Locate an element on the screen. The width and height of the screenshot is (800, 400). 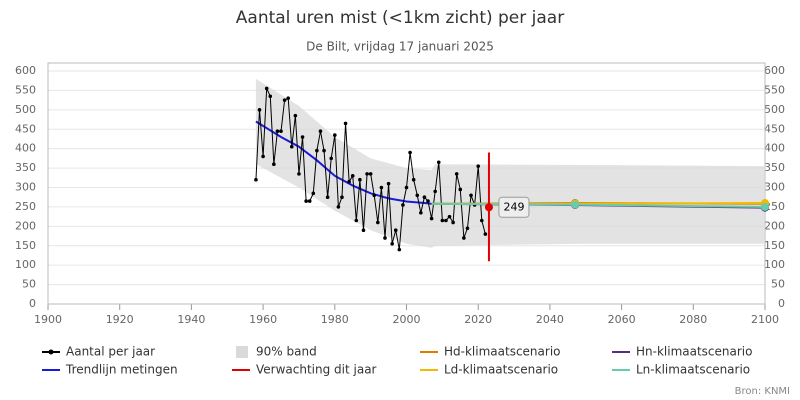
y2-tick-label: 300 is located at coordinates (774, 187).